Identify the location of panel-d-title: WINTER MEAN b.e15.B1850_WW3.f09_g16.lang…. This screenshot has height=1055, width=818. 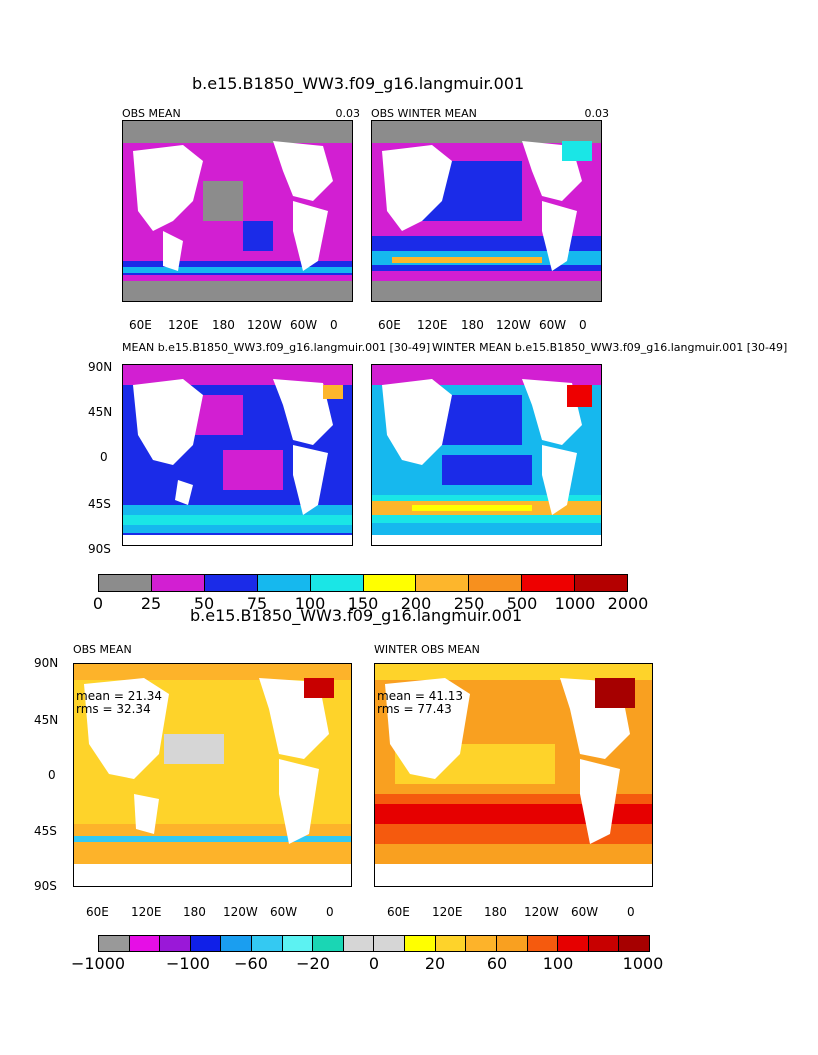
(610, 347).